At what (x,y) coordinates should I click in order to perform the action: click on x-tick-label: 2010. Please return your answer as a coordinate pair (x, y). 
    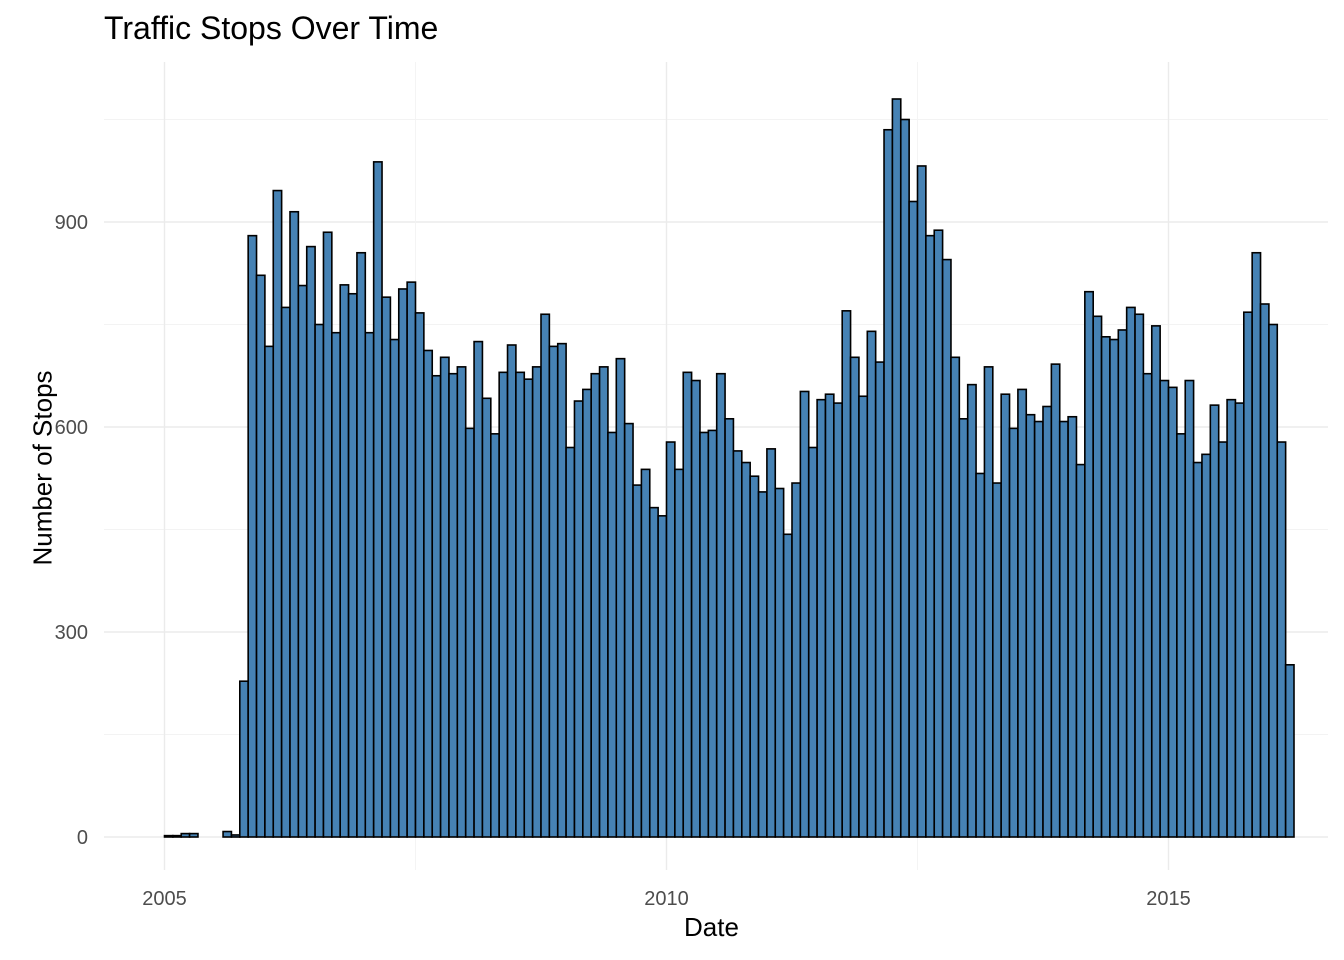
    Looking at the image, I should click on (666, 899).